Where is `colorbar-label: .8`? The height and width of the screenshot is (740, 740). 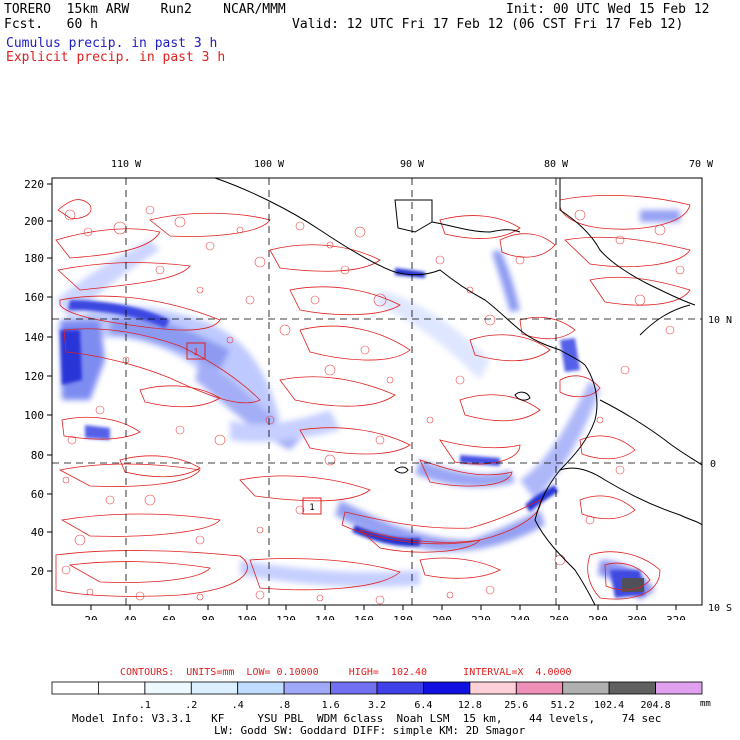 colorbar-label: .8 is located at coordinates (284, 705).